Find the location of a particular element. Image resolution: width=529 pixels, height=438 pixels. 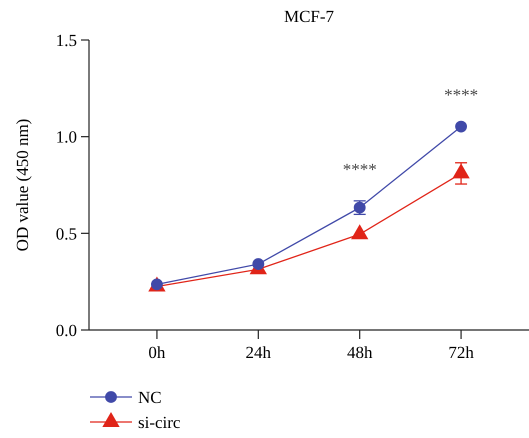

x-tick-label: 0h is located at coordinates (157, 352).